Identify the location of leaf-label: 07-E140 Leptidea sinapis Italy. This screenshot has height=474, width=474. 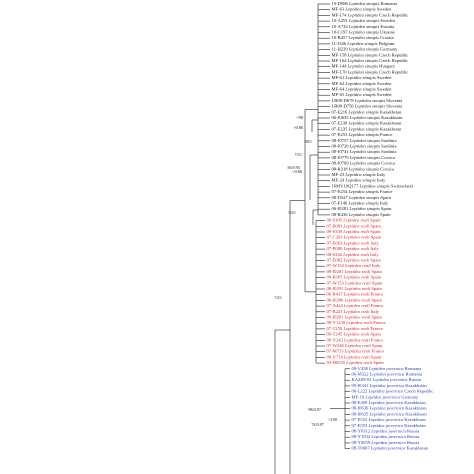
(361, 203).